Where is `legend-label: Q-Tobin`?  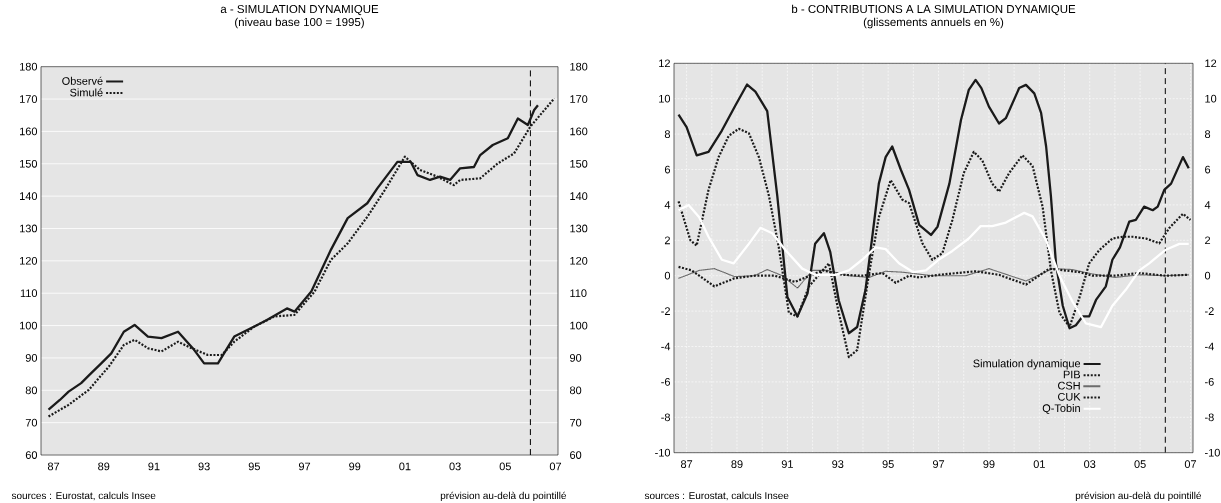 legend-label: Q-Tobin is located at coordinates (1061, 409).